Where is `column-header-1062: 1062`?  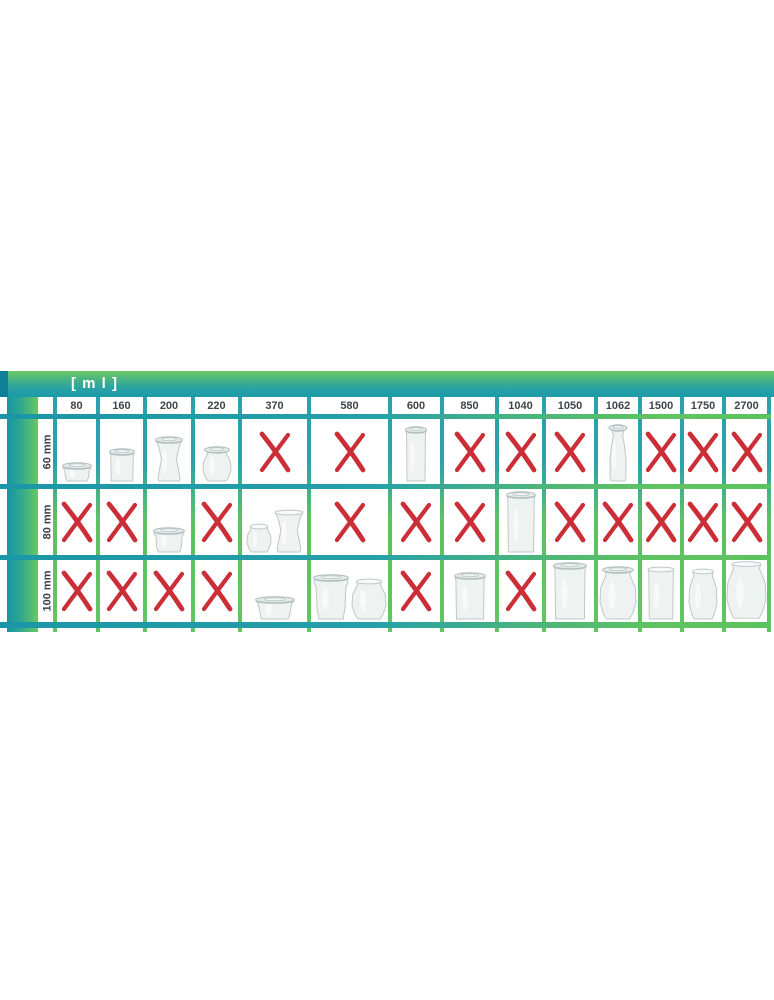 column-header-1062: 1062 is located at coordinates (618, 405).